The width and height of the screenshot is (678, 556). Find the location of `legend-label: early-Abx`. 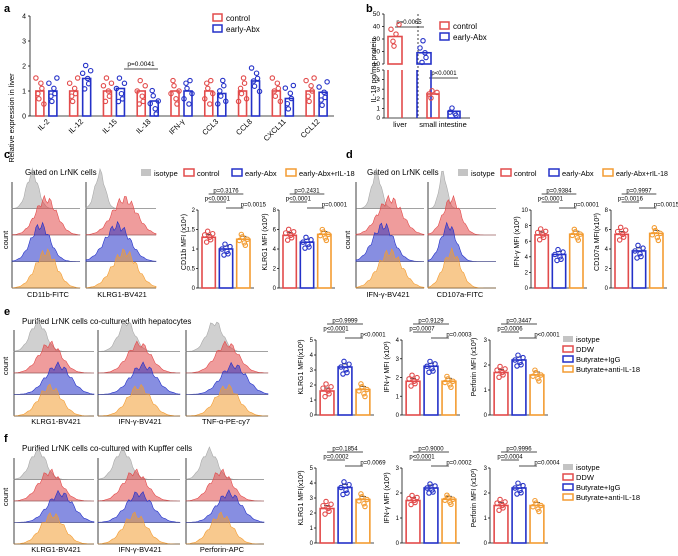

legend-label: early-Abx is located at coordinates (578, 173).